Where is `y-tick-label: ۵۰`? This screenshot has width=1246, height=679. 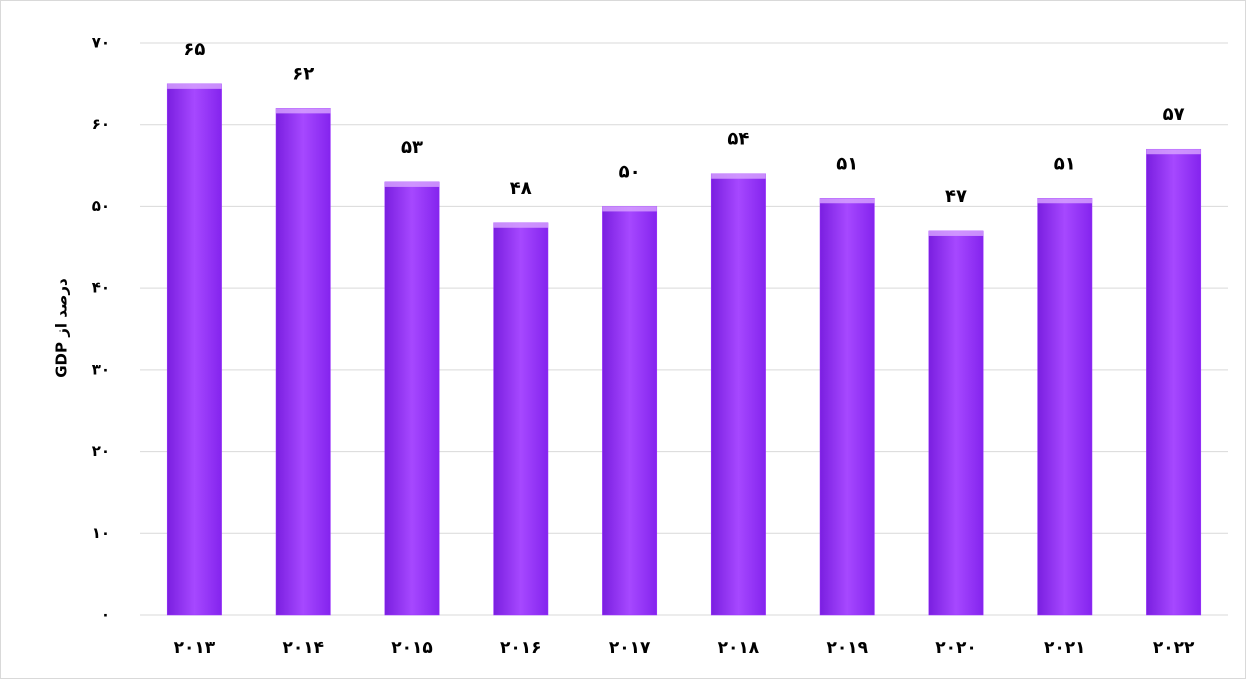
y-tick-label: ۵۰ is located at coordinates (101, 206).